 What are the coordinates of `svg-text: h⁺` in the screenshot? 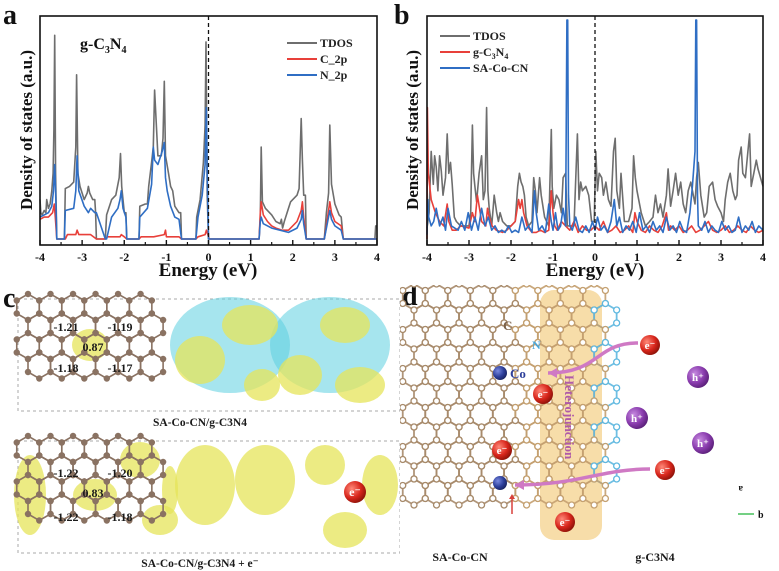 It's located at (703, 444).